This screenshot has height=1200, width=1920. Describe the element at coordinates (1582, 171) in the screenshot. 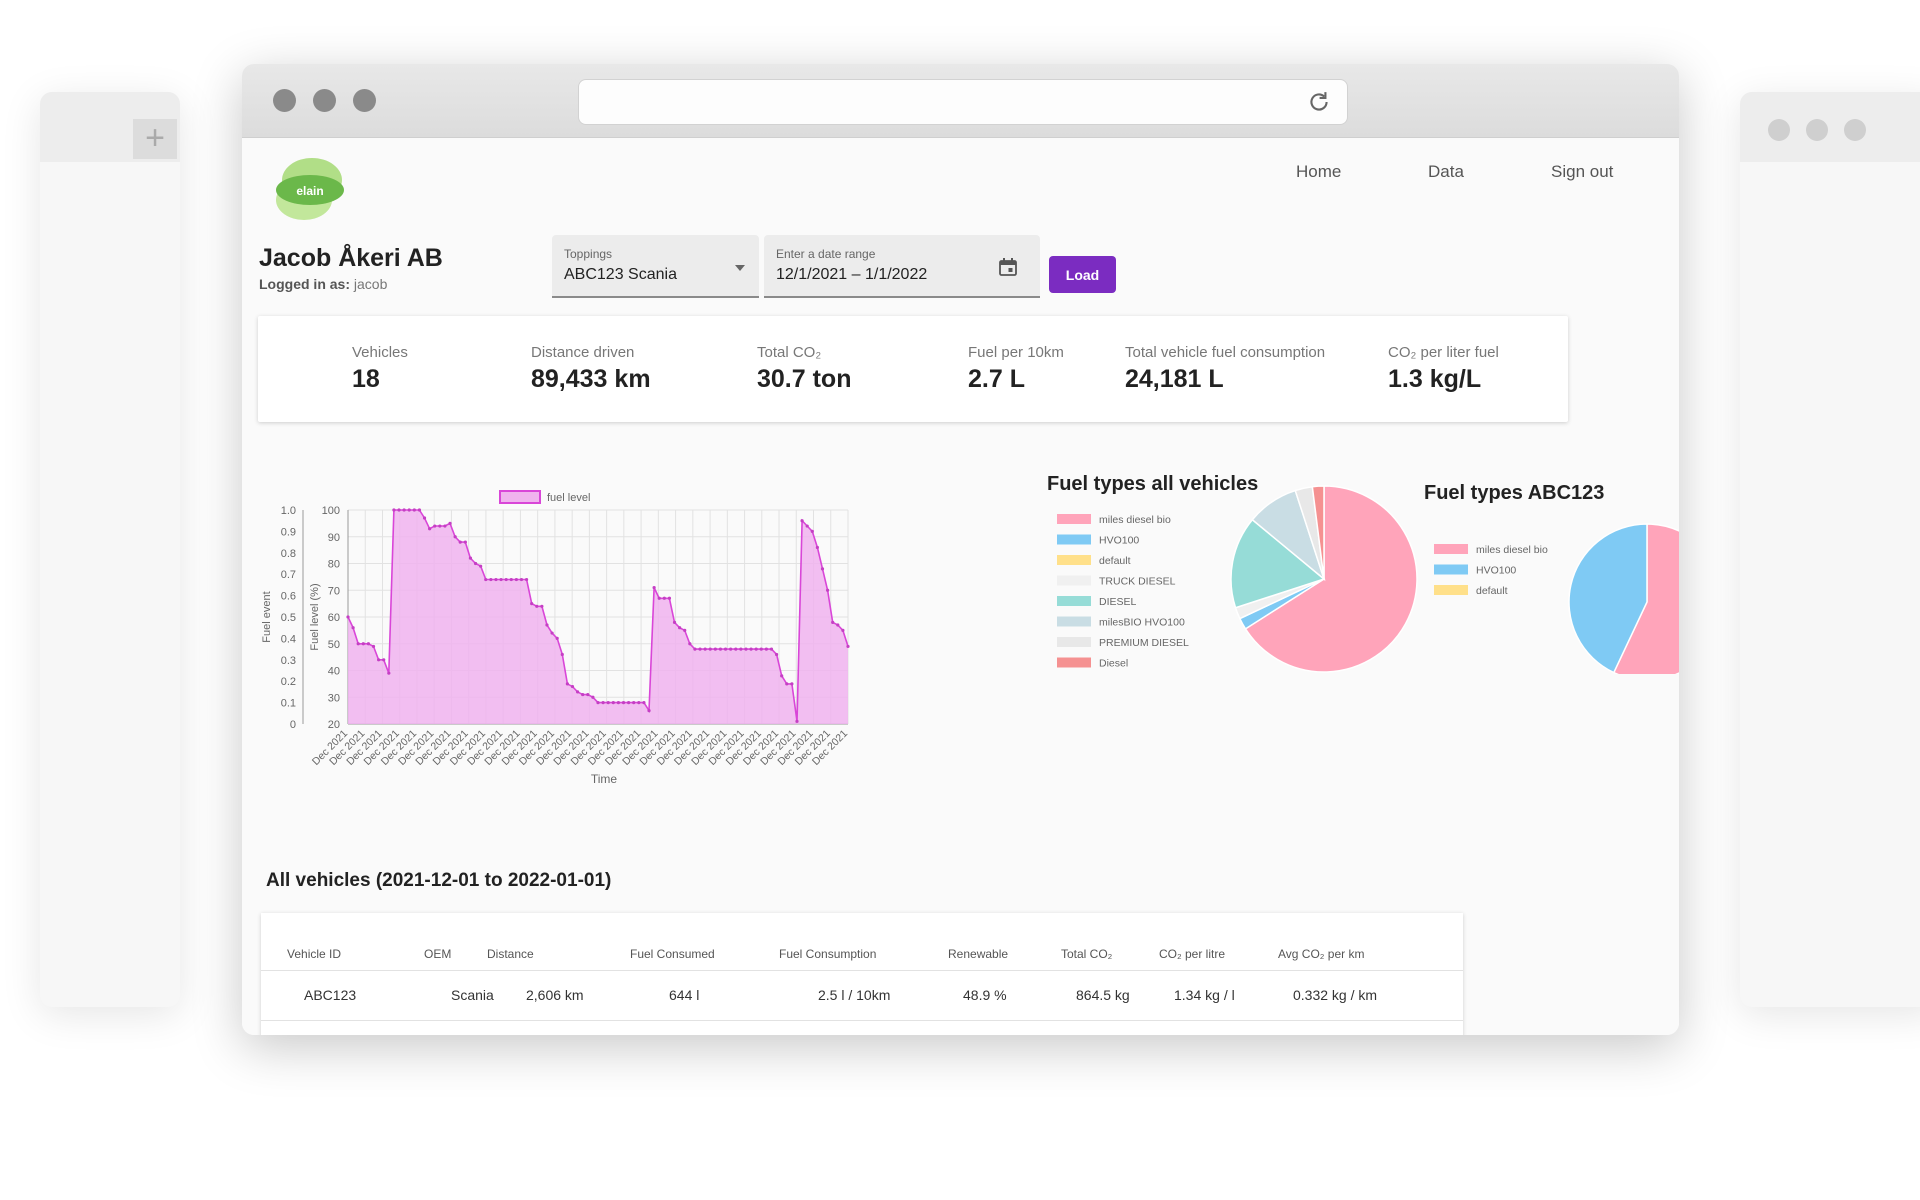

I see `nav-sign-out: Sign out` at that location.